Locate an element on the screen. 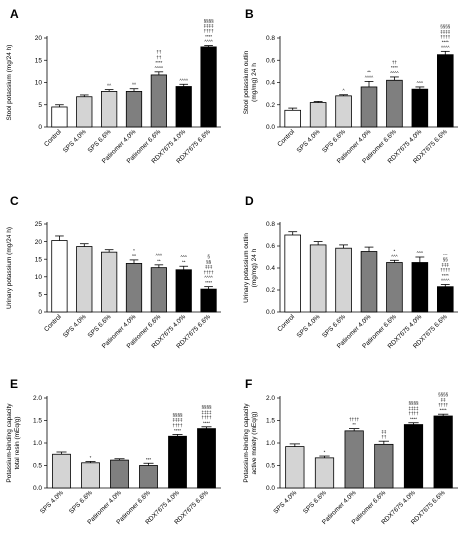 The image size is (474, 553). significance-label: --- is located at coordinates (445, 254).